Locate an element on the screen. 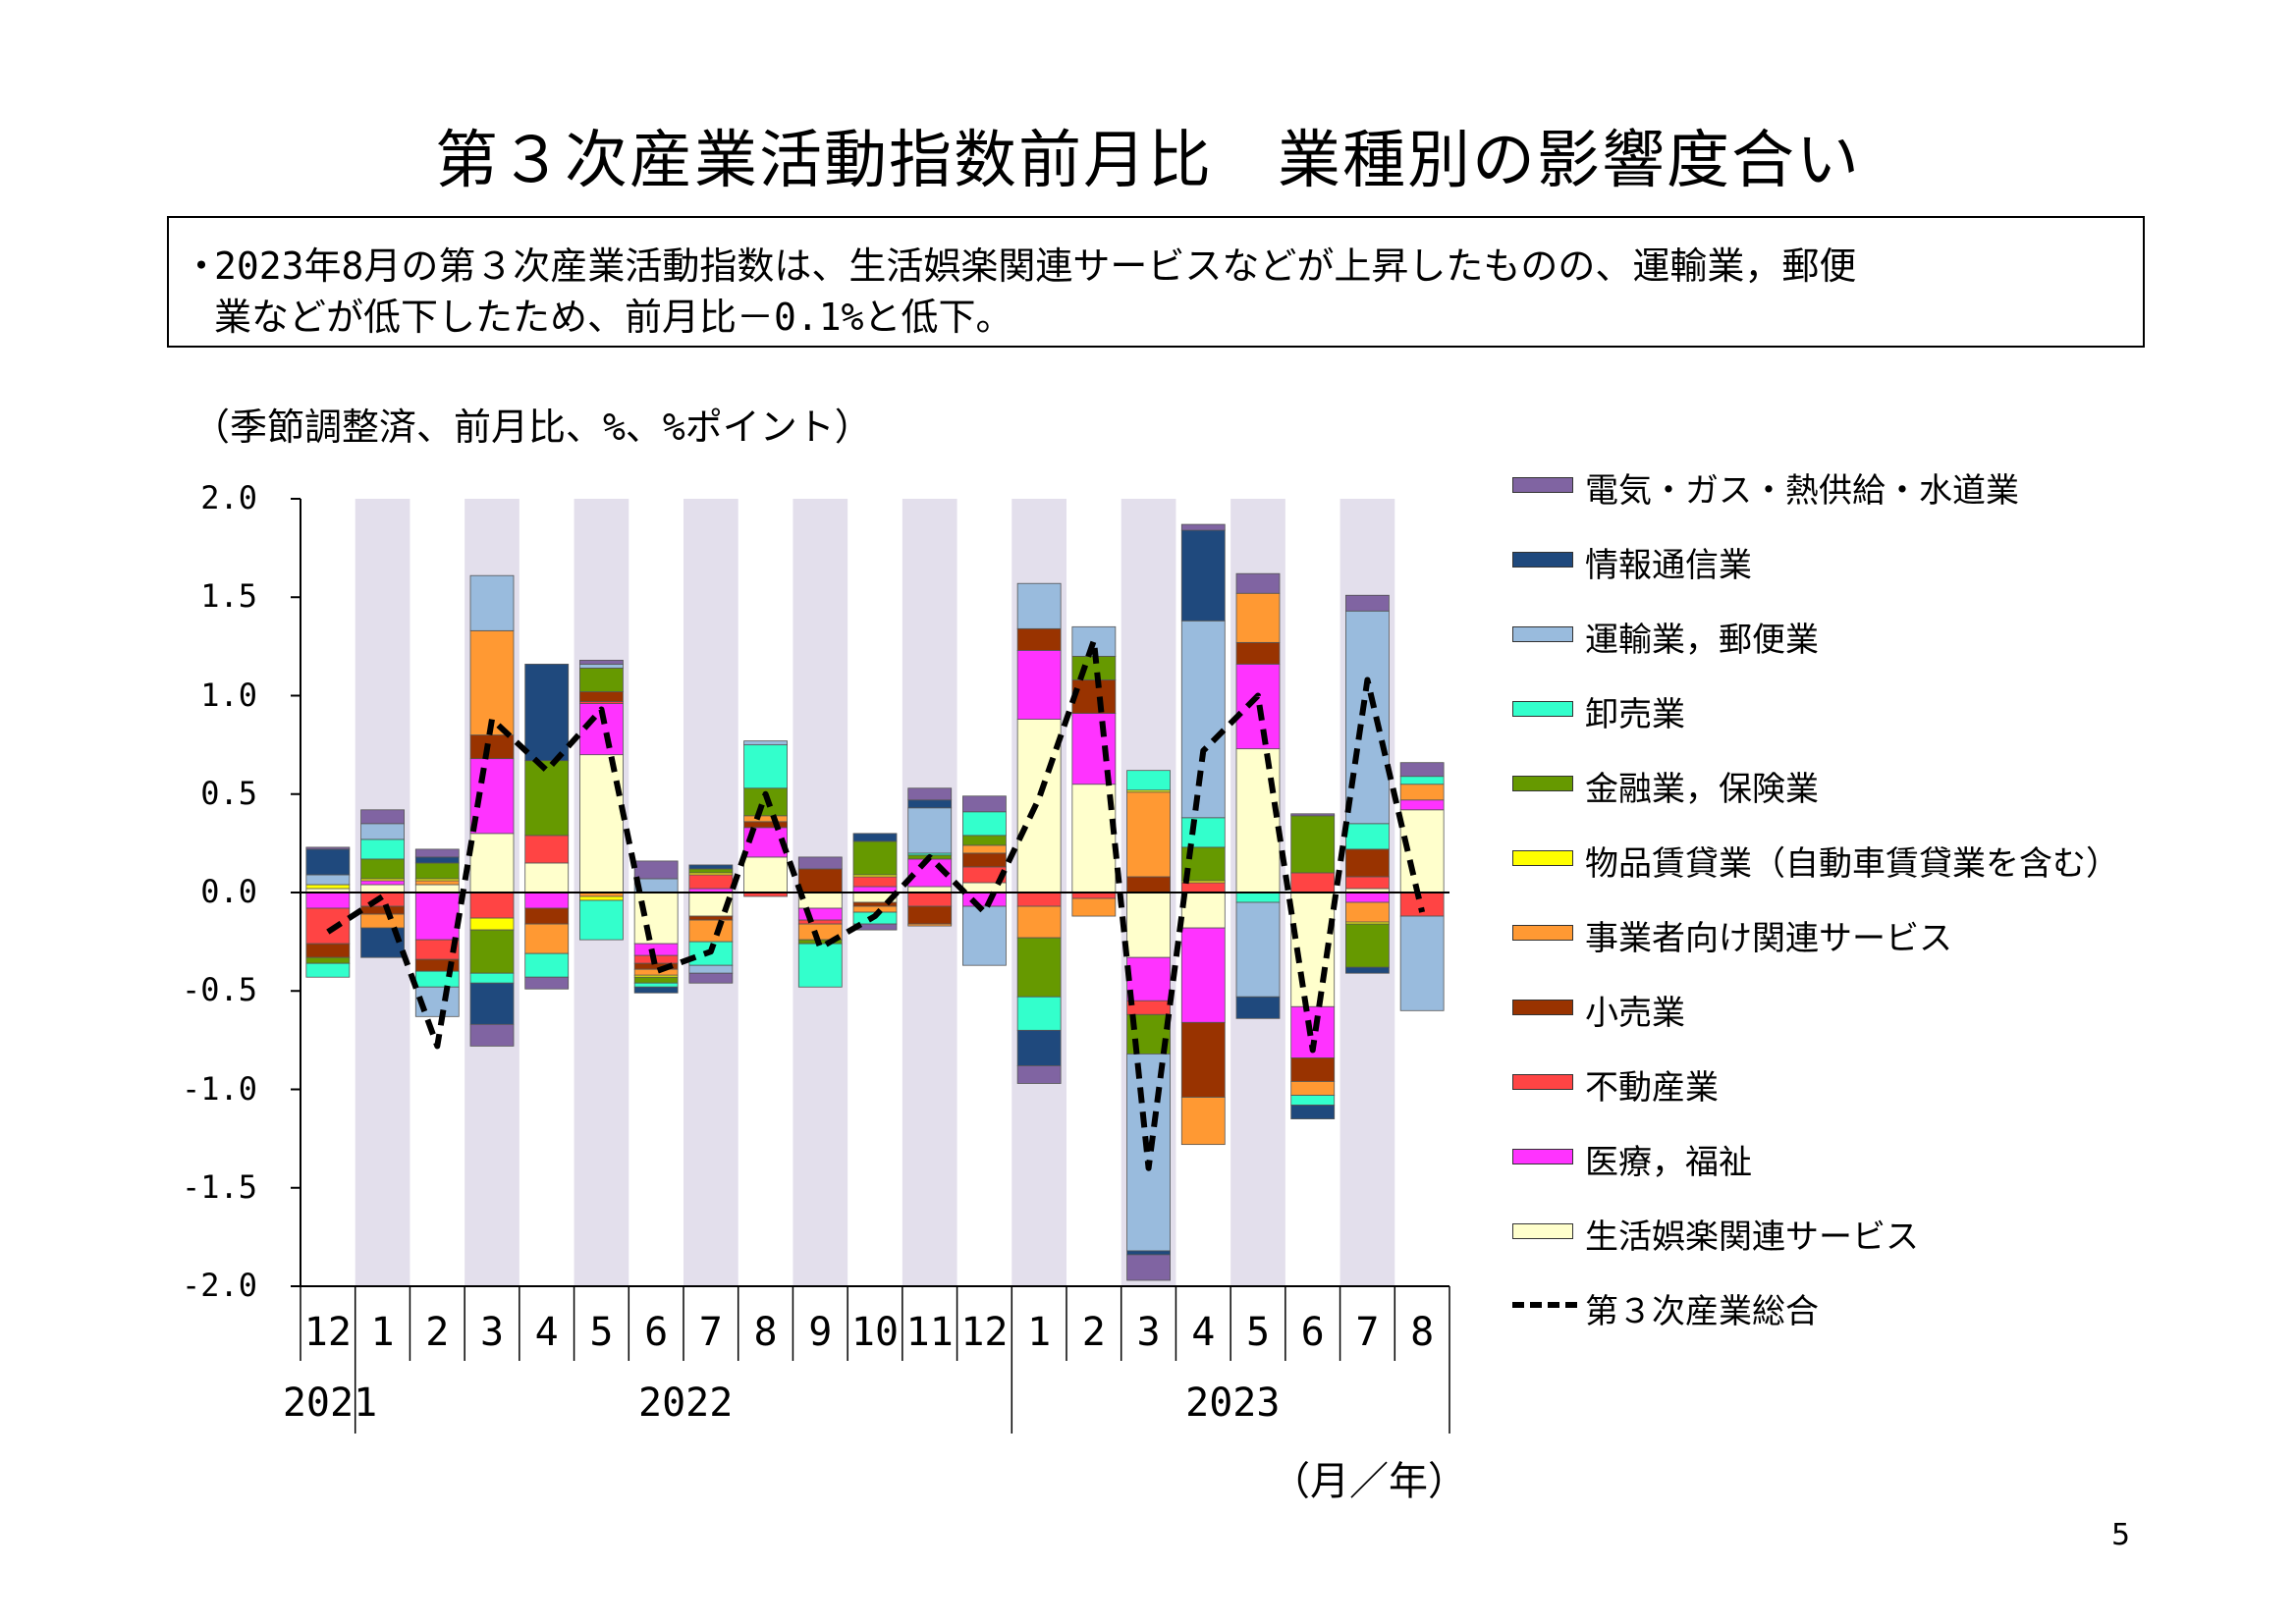 Image resolution: width=2296 pixels, height=1624 pixels. legend-item: 生活娯楽関連サービス is located at coordinates (1826, 1233).